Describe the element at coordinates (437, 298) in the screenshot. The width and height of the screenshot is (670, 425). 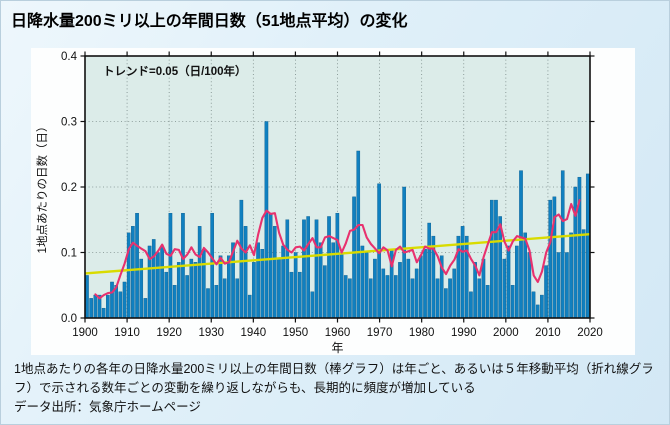
I see `bar-year-1984` at that location.